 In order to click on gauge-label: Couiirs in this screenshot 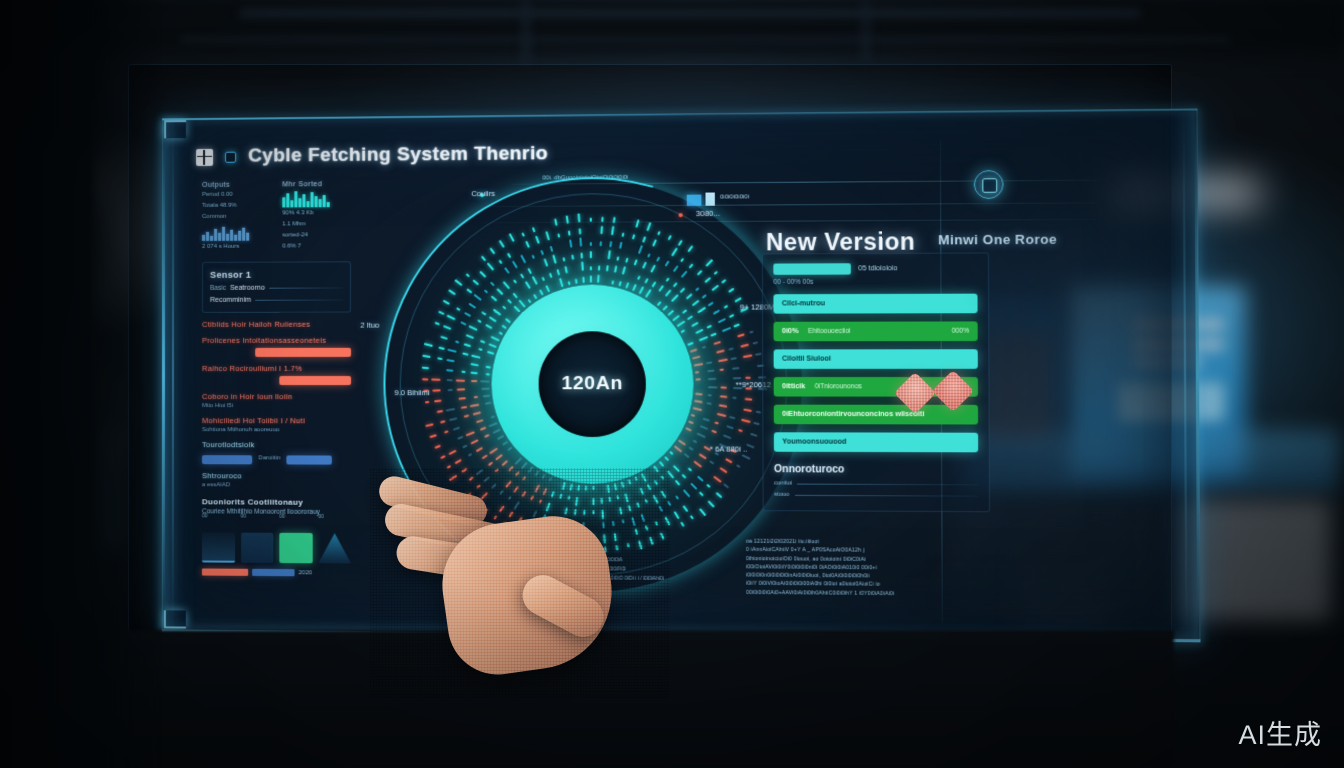, I will do `click(483, 193)`.